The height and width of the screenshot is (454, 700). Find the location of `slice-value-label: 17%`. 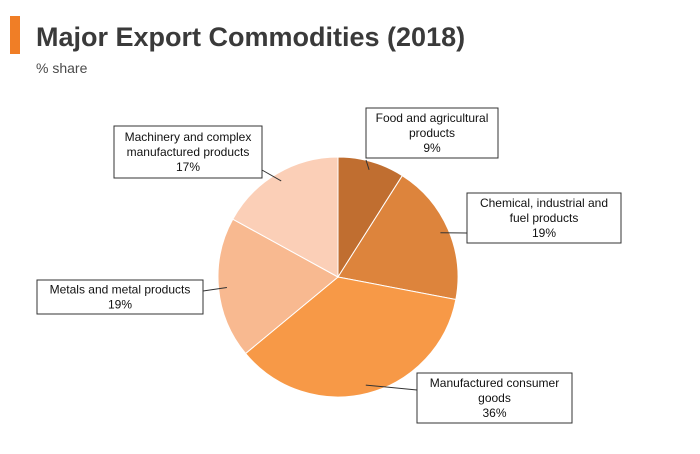

slice-value-label: 17% is located at coordinates (188, 167).